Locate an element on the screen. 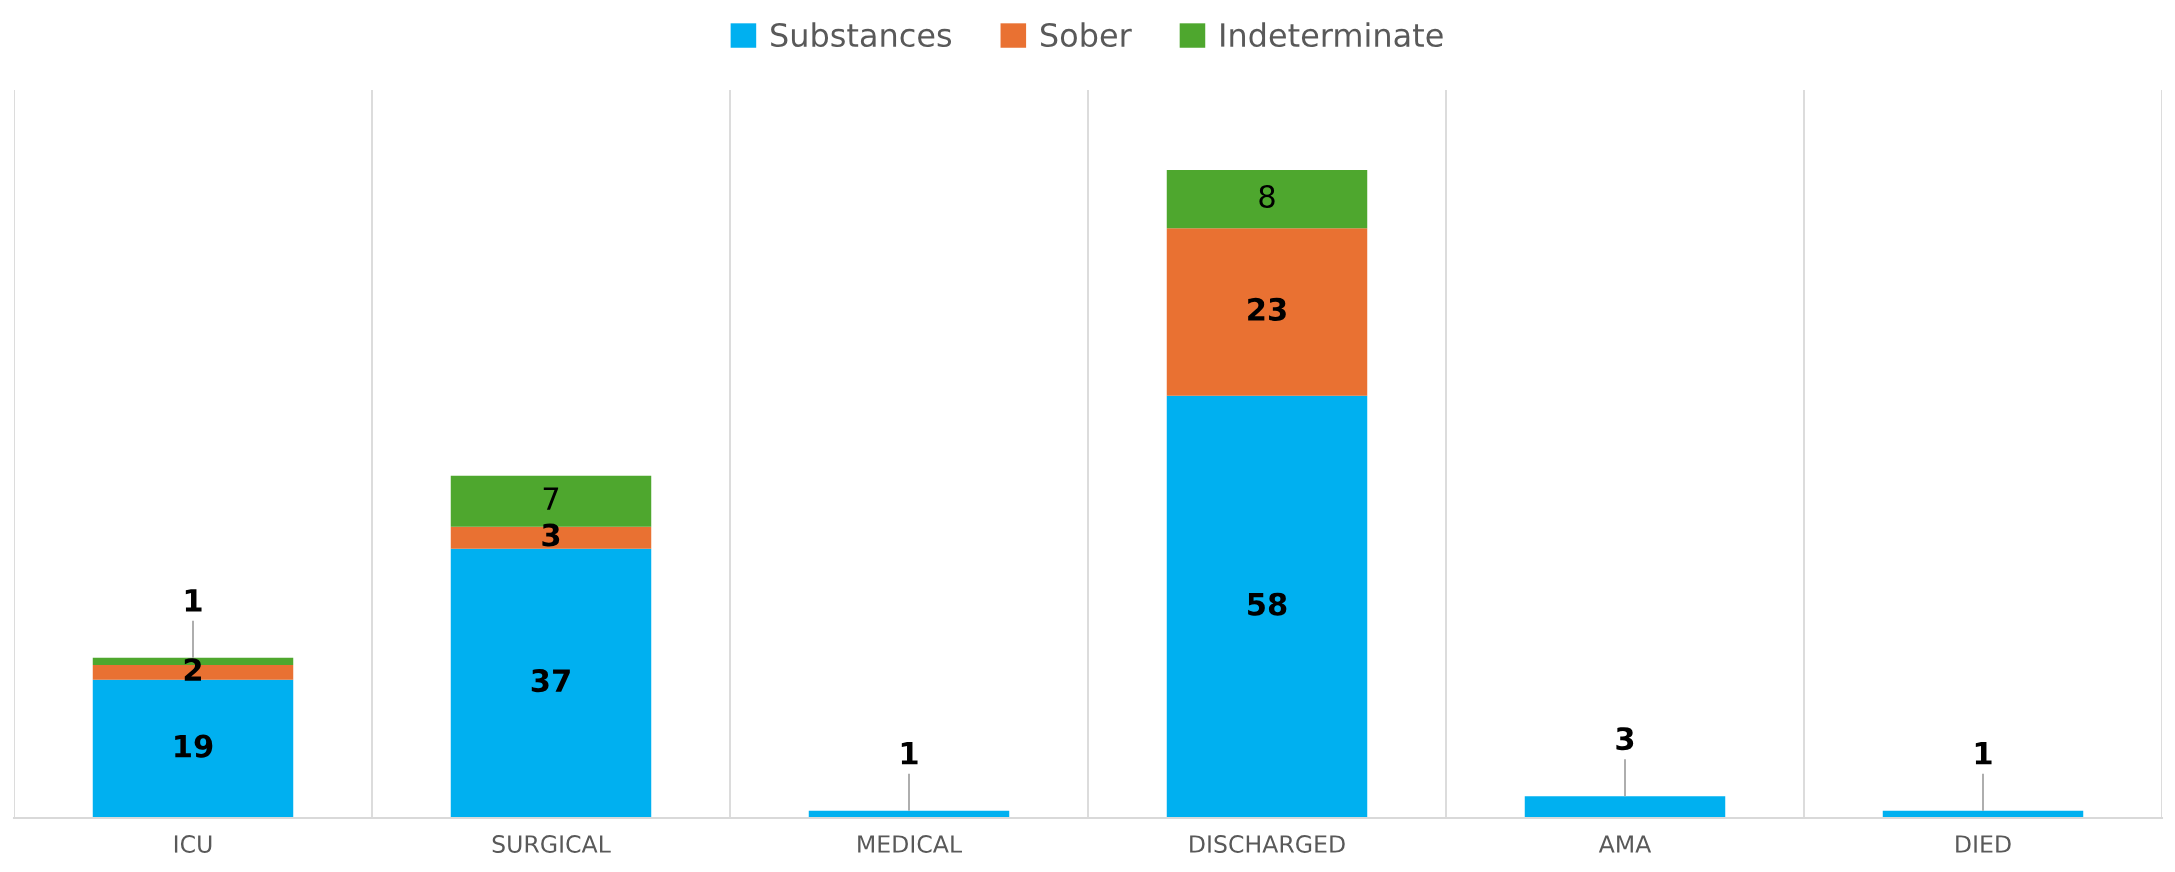  data-label: 58 is located at coordinates (1267, 604).